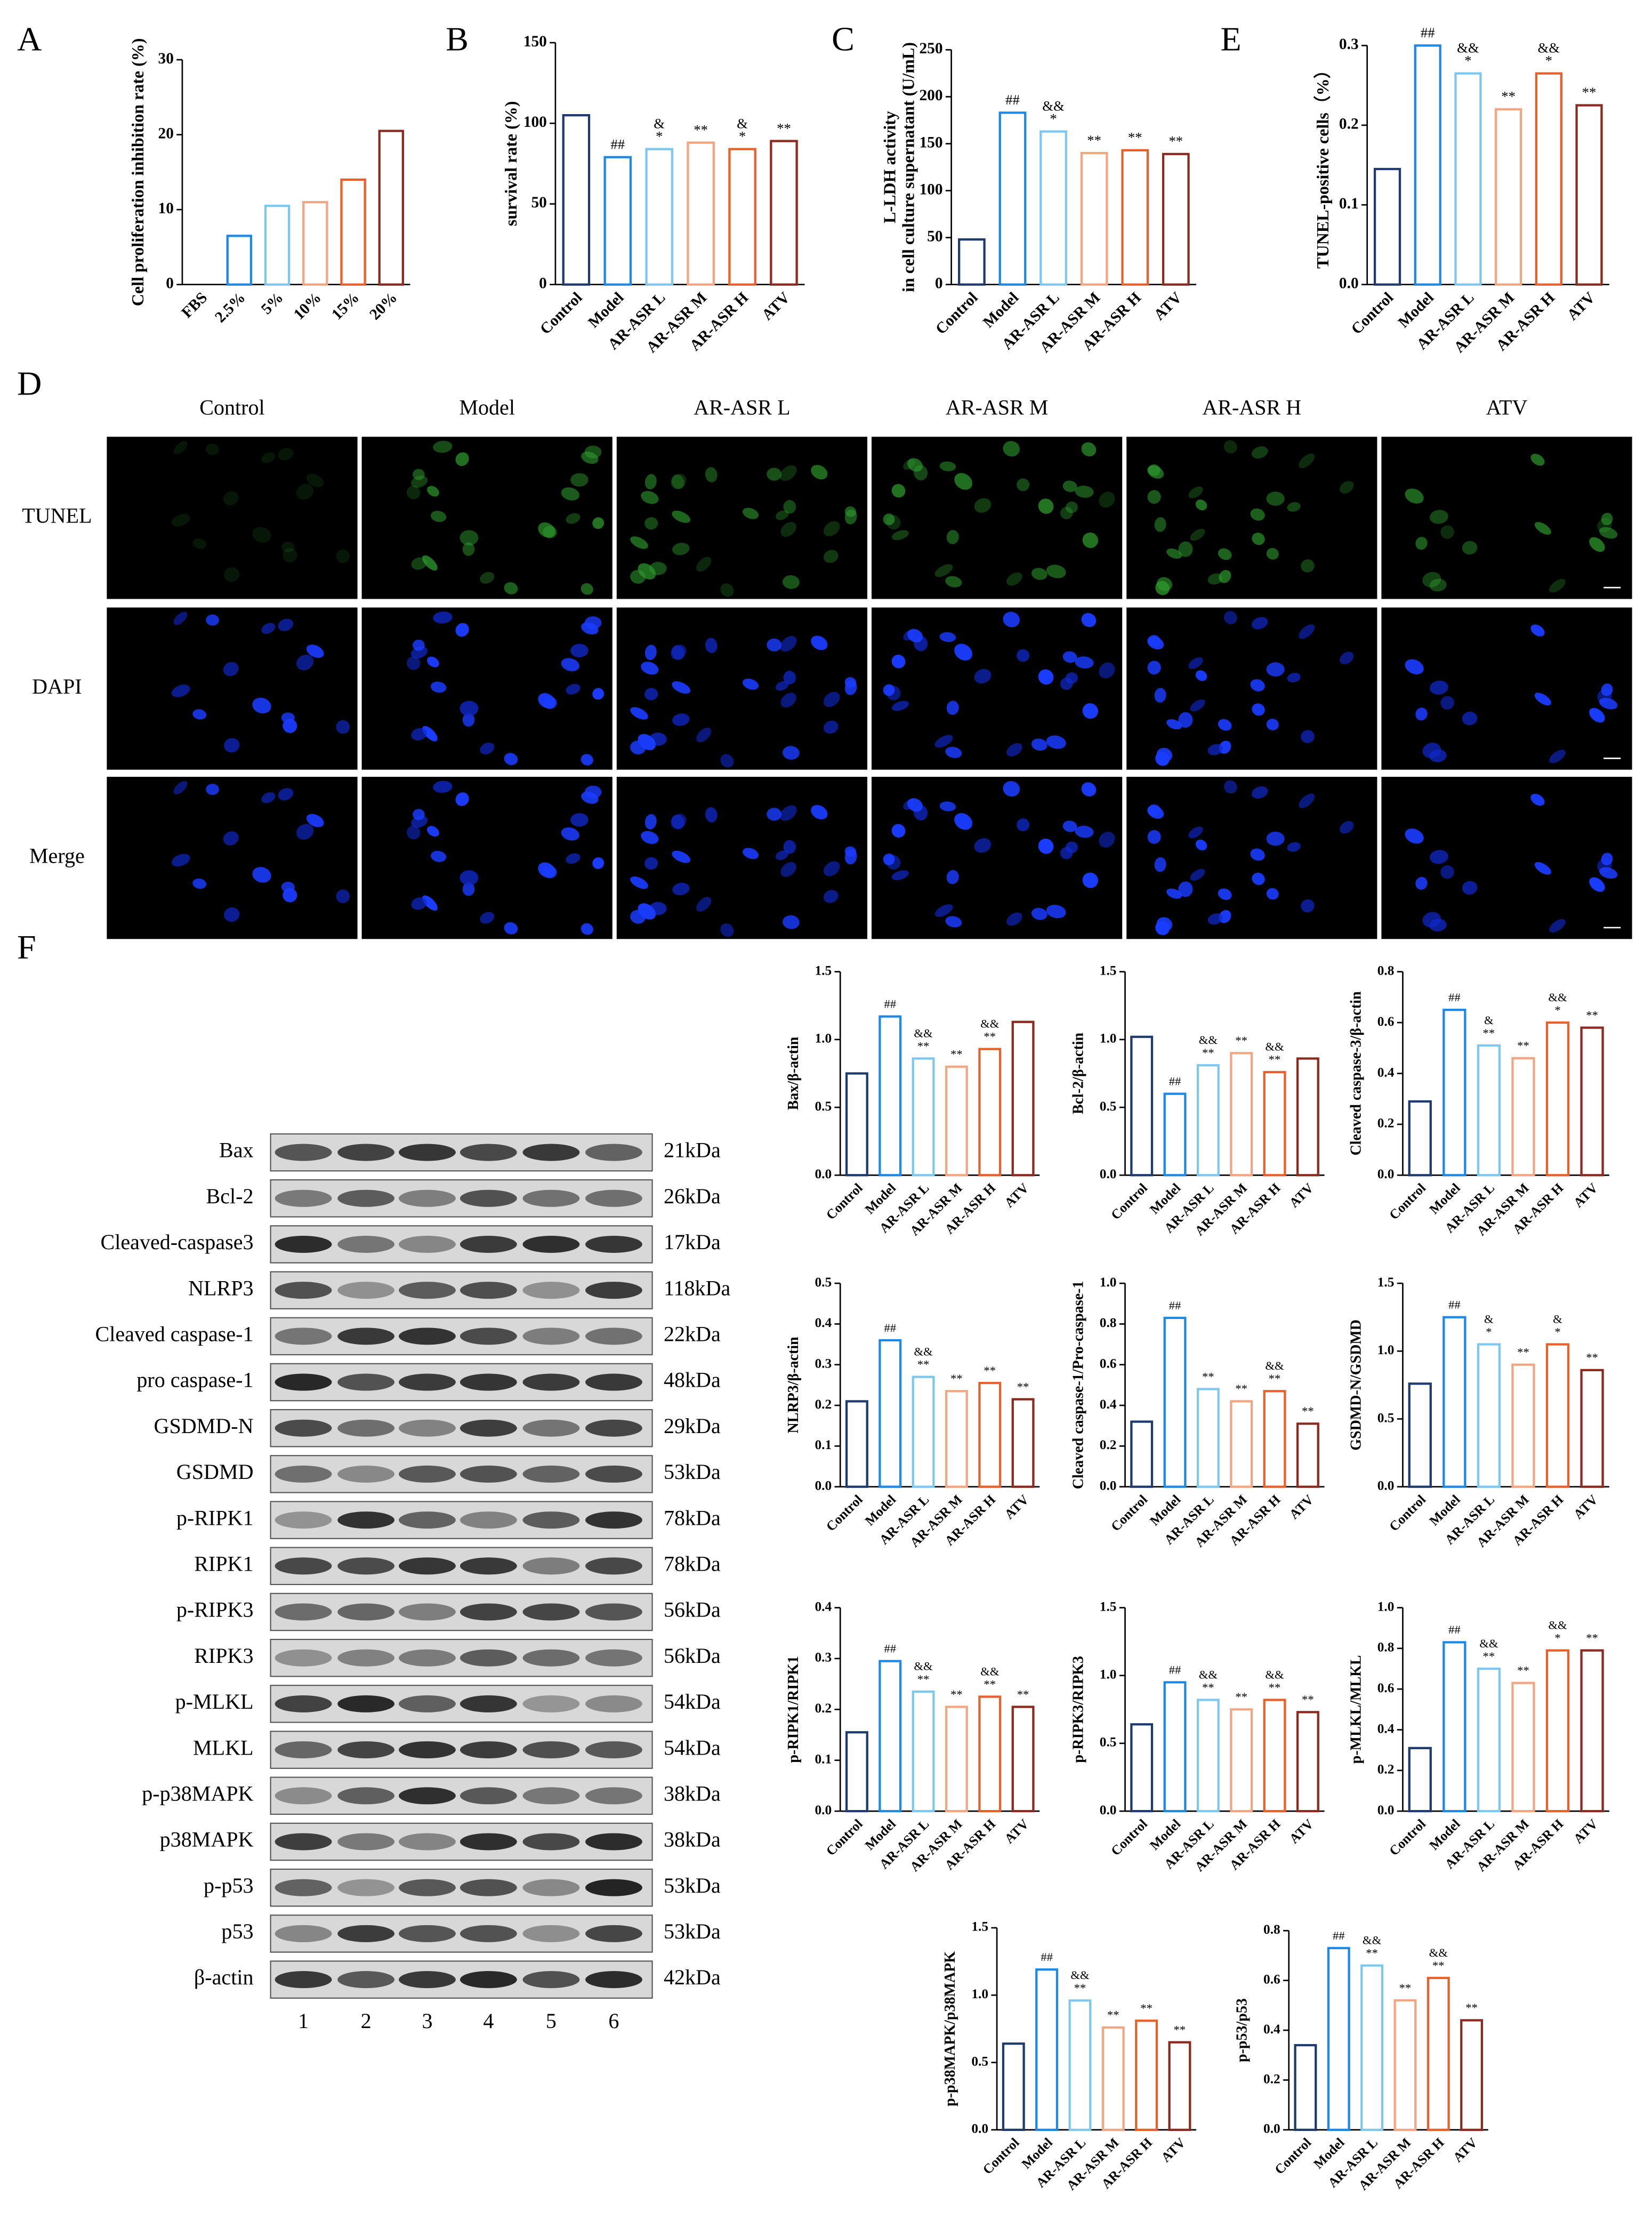 This screenshot has height=2228, width=1652. What do you see at coordinates (1078, 1710) in the screenshot?
I see `y-axis-label: p-RIPK3/RIPK3` at bounding box center [1078, 1710].